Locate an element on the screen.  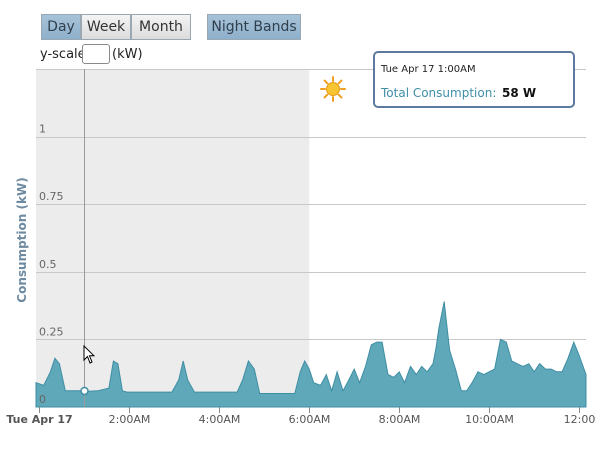
x-tick-label: 8:00AM is located at coordinates (400, 419).